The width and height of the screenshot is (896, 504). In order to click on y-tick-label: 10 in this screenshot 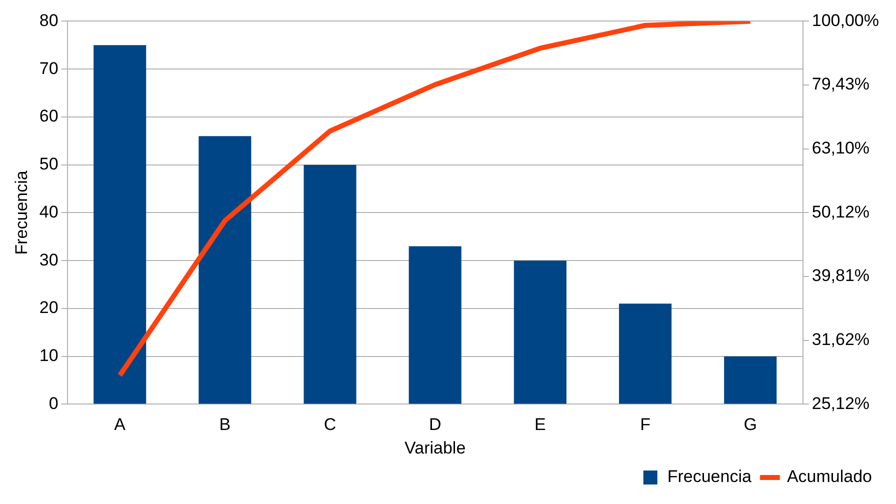, I will do `click(48, 356)`.